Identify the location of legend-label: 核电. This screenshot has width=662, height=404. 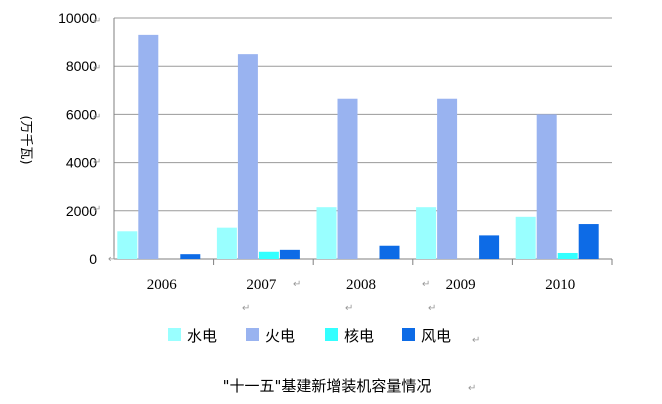
(359, 336).